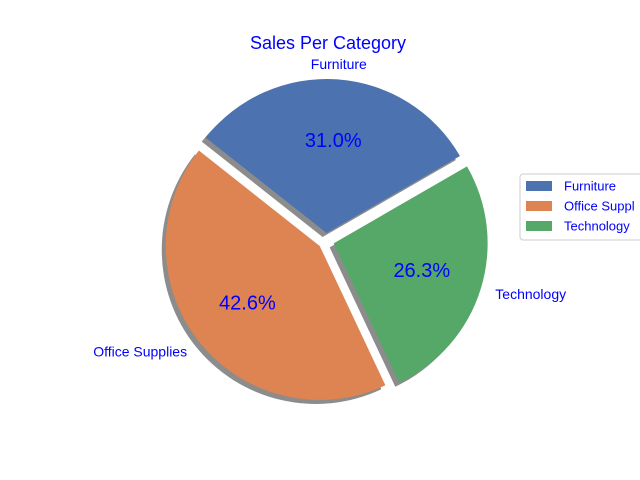 Image resolution: width=640 pixels, height=480 pixels. What do you see at coordinates (597, 226) in the screenshot?
I see `legend-label-technology: Technology` at bounding box center [597, 226].